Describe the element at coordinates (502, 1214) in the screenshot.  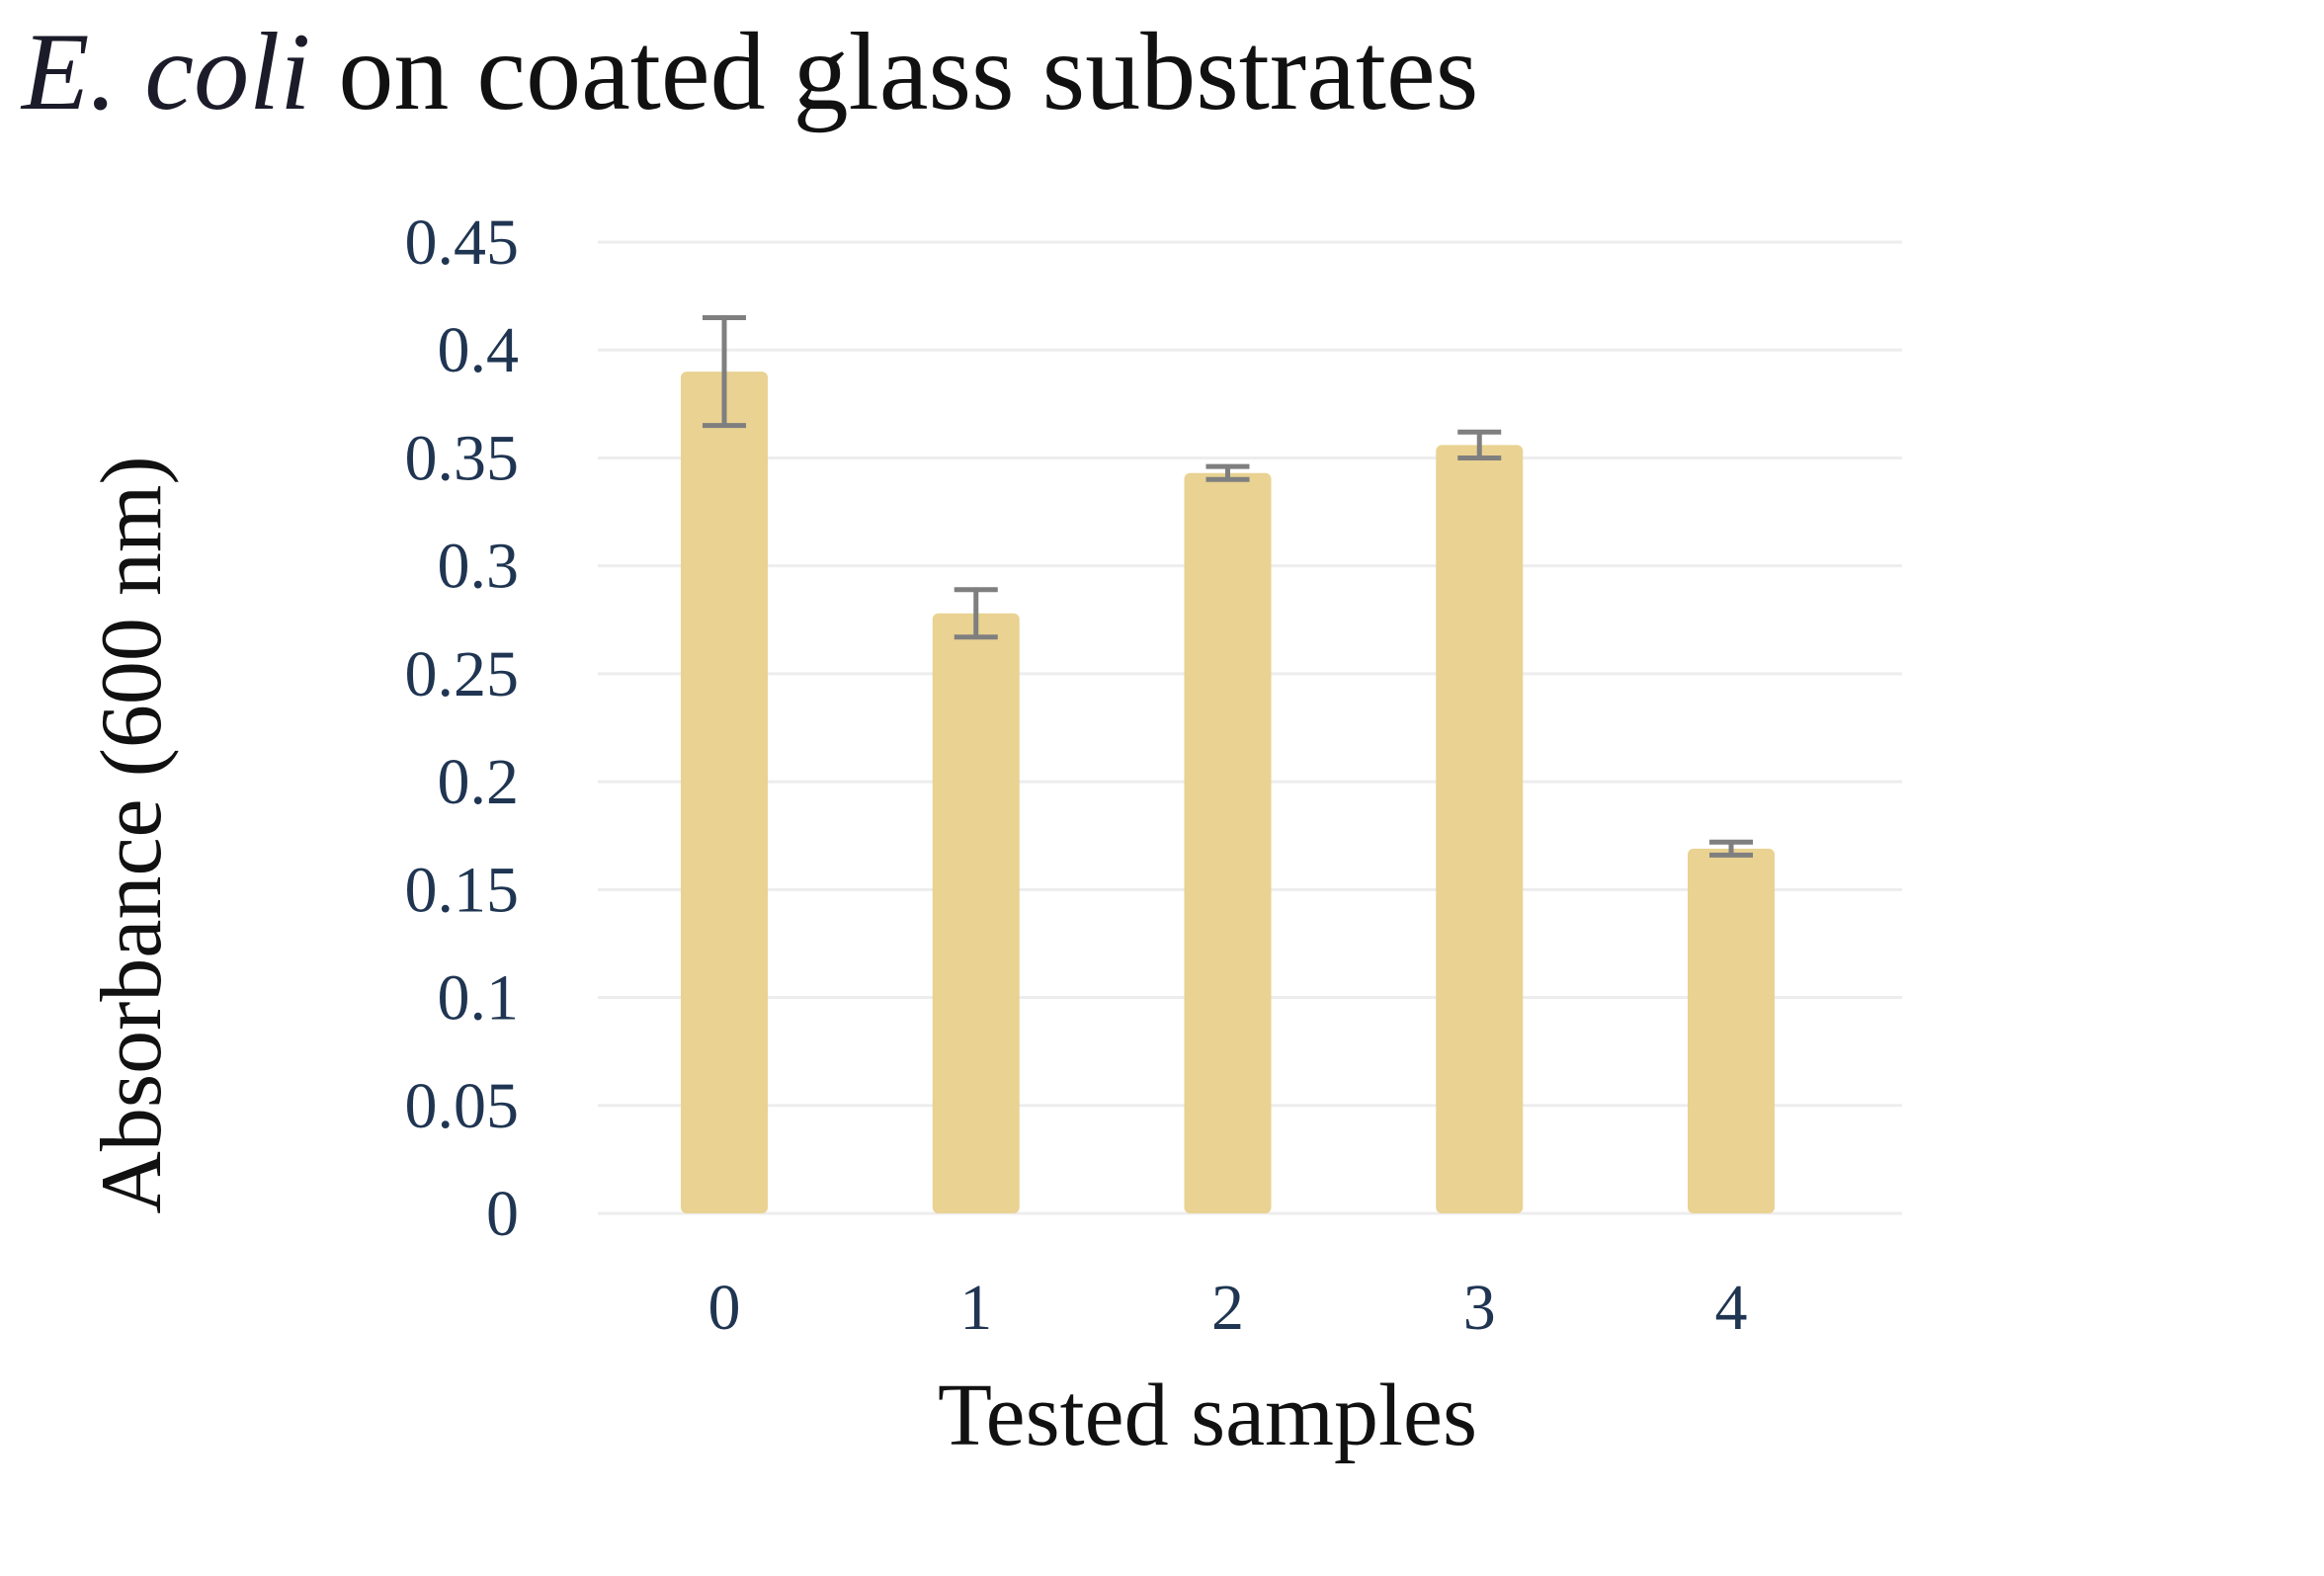
I see `y-tick-label: 0` at that location.